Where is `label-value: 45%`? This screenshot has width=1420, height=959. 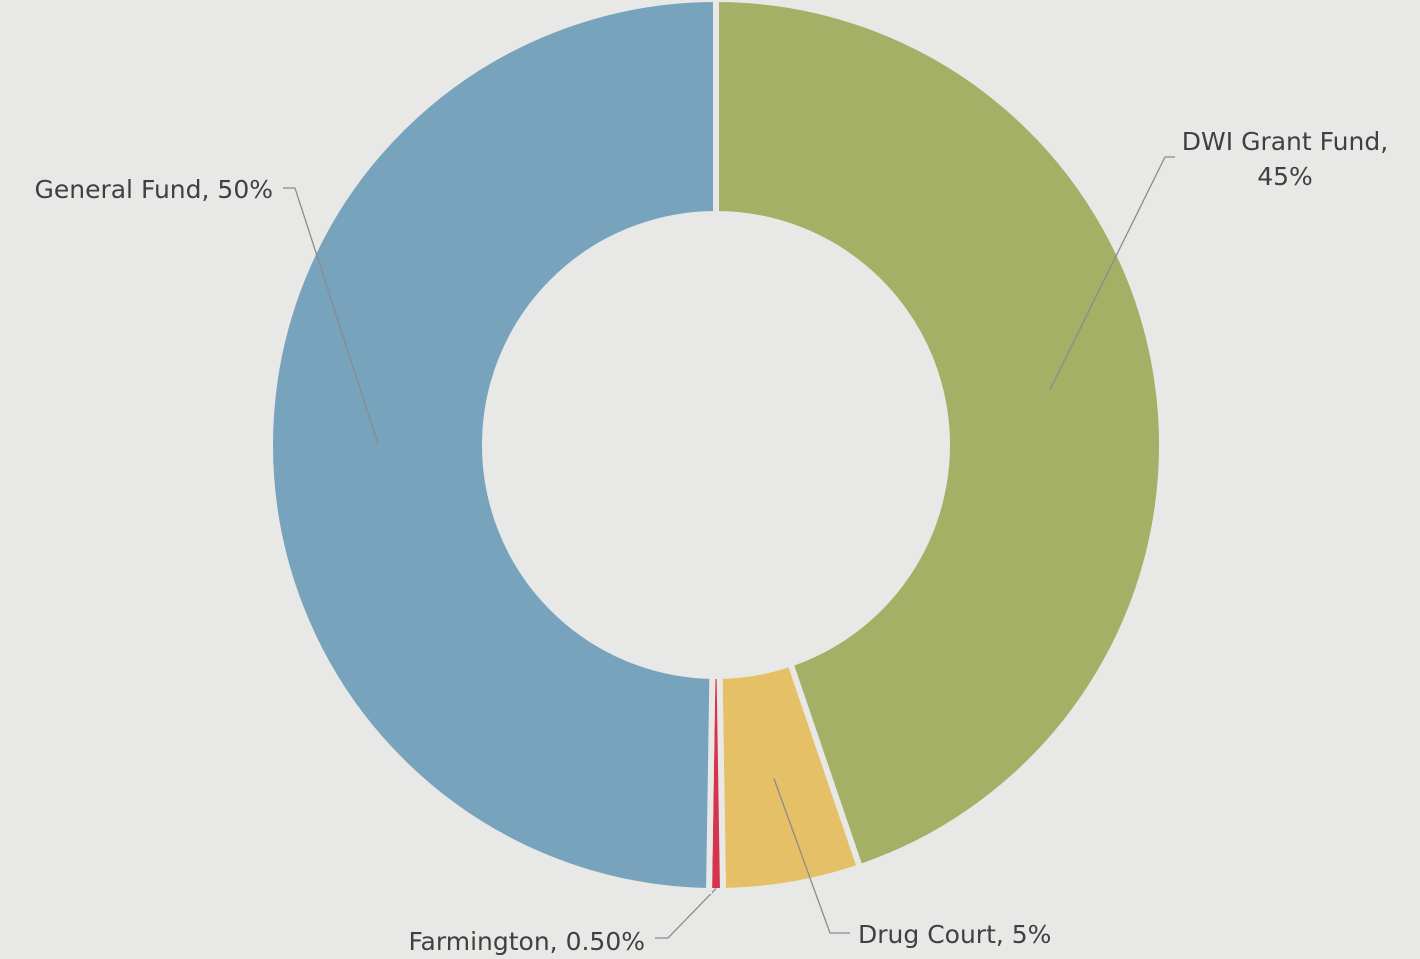
label-value: 45% is located at coordinates (1285, 176).